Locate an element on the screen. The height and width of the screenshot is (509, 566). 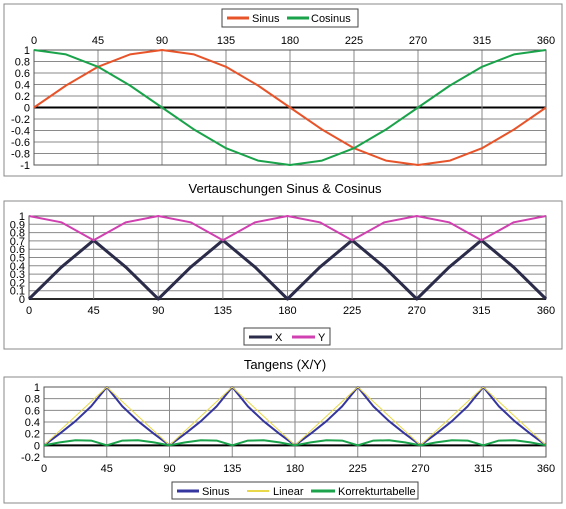
series-line-korrekturtabelle is located at coordinates (295, 443).